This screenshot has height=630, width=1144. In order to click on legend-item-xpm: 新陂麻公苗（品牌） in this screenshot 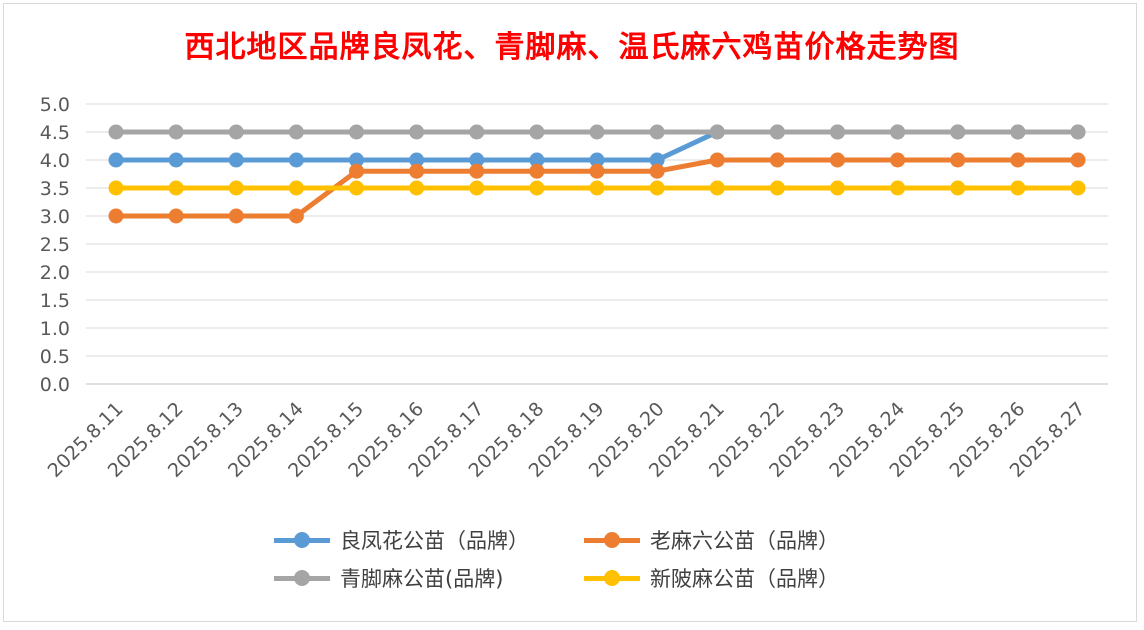, I will do `click(735, 578)`.